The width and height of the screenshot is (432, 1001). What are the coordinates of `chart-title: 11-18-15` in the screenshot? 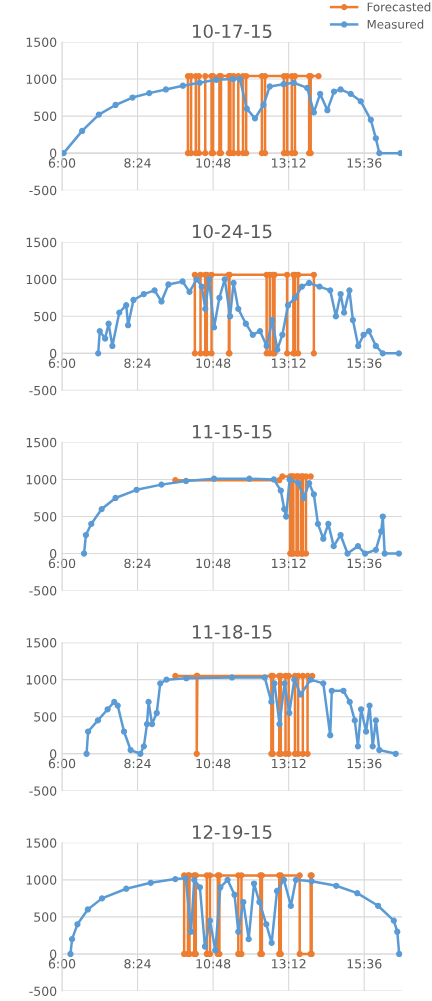 It's located at (232, 632).